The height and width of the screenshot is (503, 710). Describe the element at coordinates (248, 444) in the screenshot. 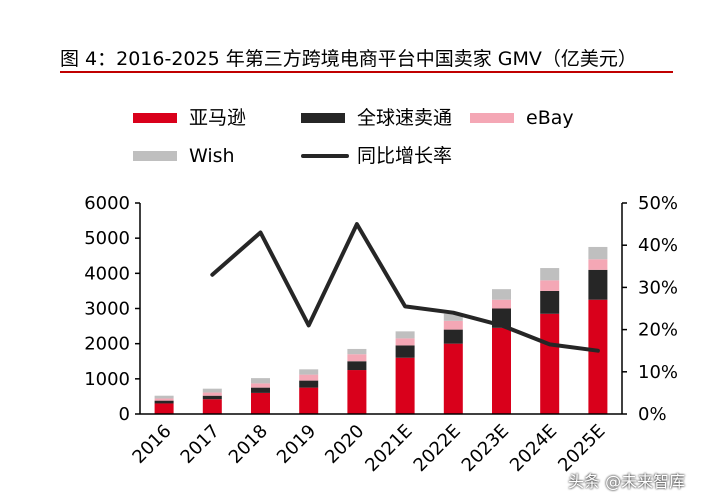

I see `x-tick-label: 2018` at that location.